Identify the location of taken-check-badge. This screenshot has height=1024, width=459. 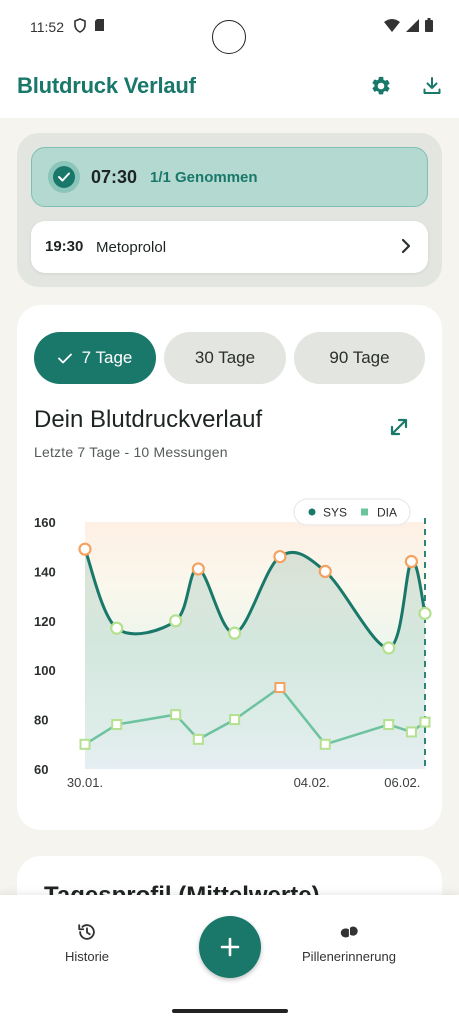
(64, 177).